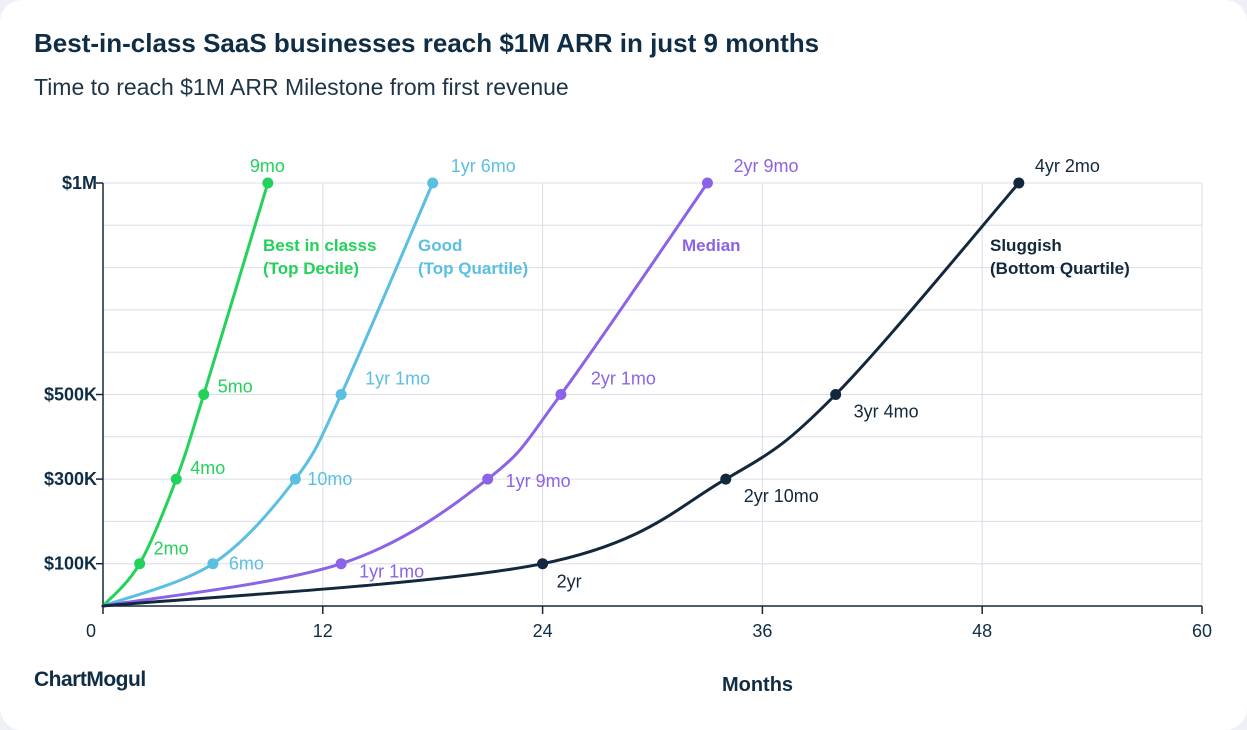 The image size is (1247, 730). Describe the element at coordinates (319, 245) in the screenshot. I see `series-name-line: Best in classs` at that location.